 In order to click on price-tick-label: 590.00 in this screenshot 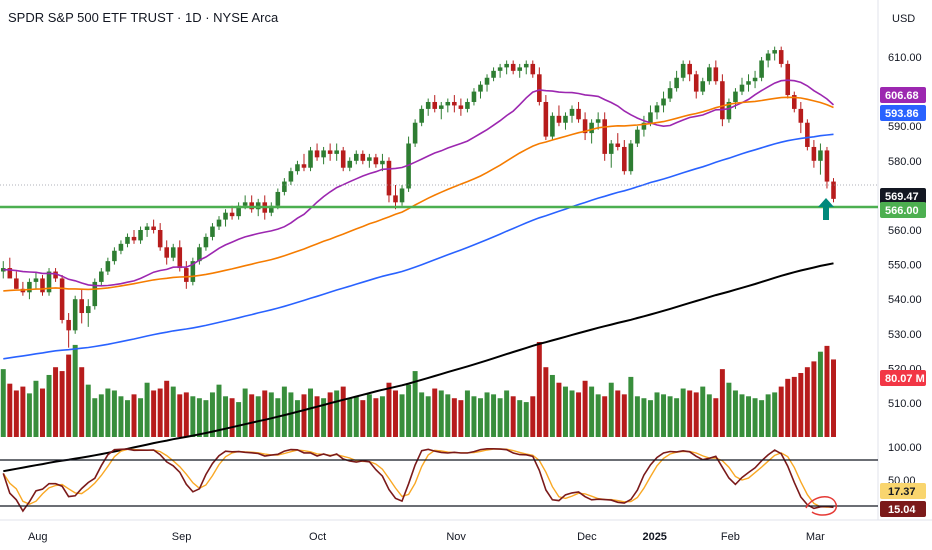, I will do `click(905, 127)`.